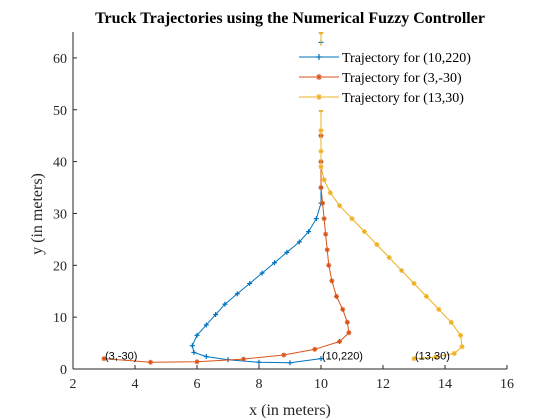 The height and width of the screenshot is (420, 560). What do you see at coordinates (383, 384) in the screenshot?
I see `x-tick-label: 12` at bounding box center [383, 384].